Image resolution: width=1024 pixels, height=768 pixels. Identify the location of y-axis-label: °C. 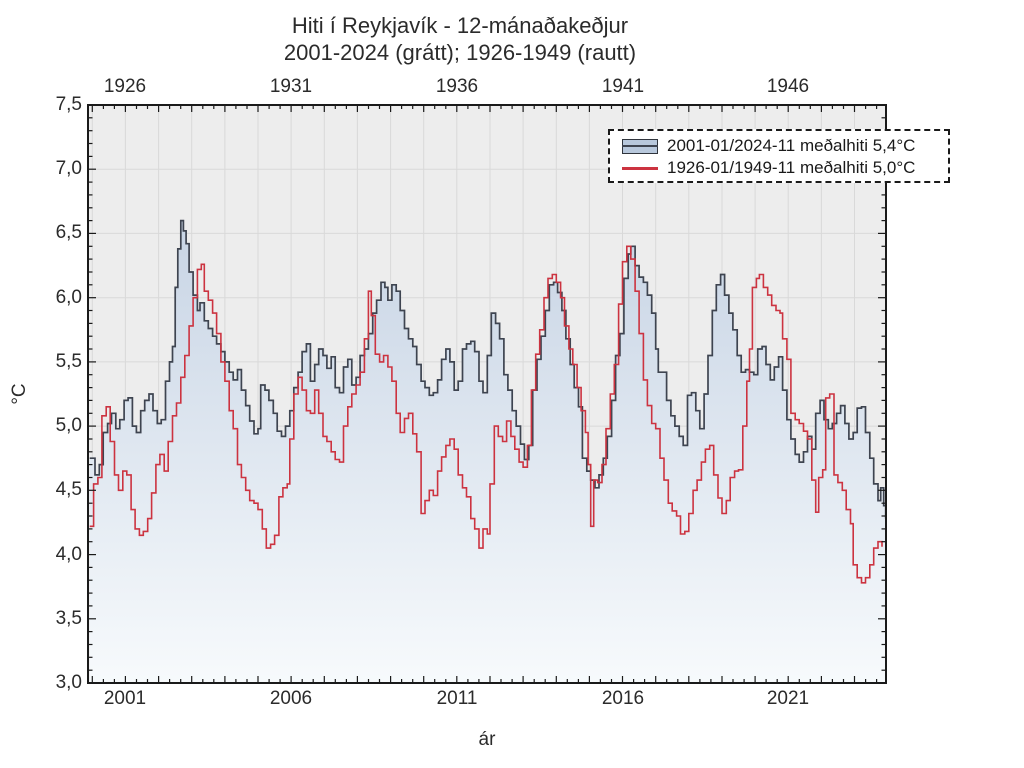
(19, 394).